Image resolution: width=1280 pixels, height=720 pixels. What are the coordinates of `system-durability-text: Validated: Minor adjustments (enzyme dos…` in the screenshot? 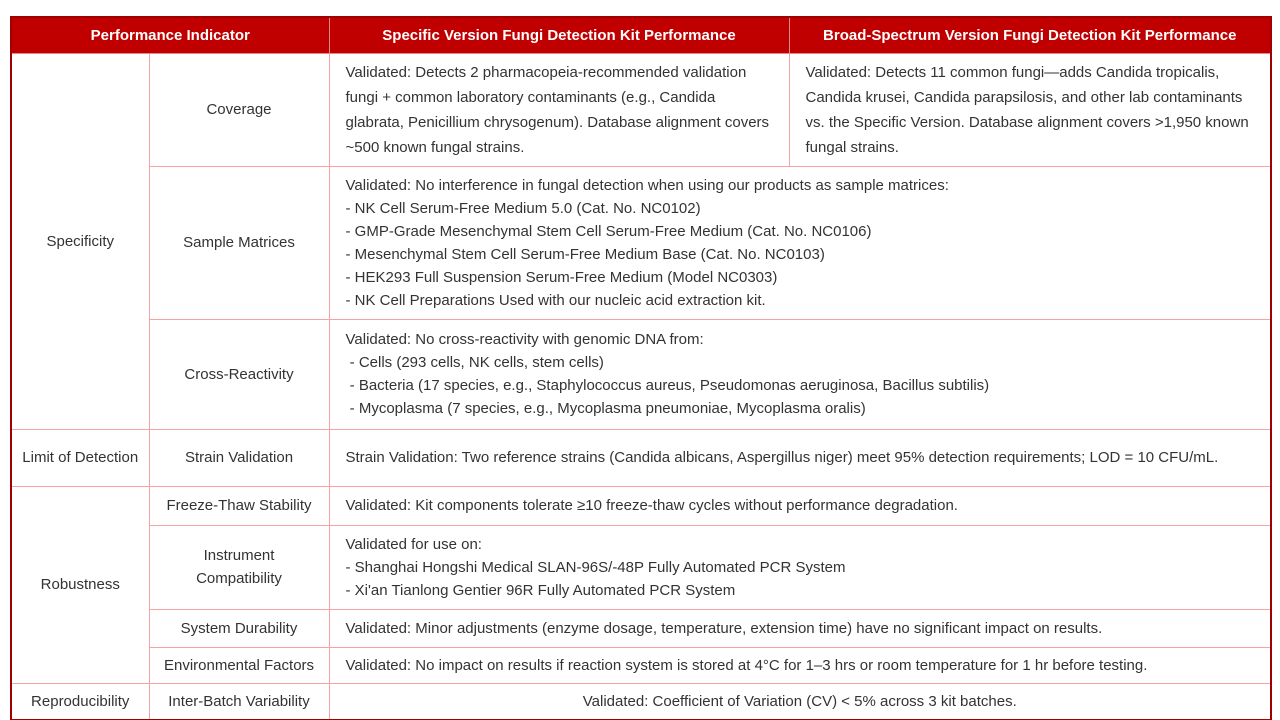 It's located at (724, 628).